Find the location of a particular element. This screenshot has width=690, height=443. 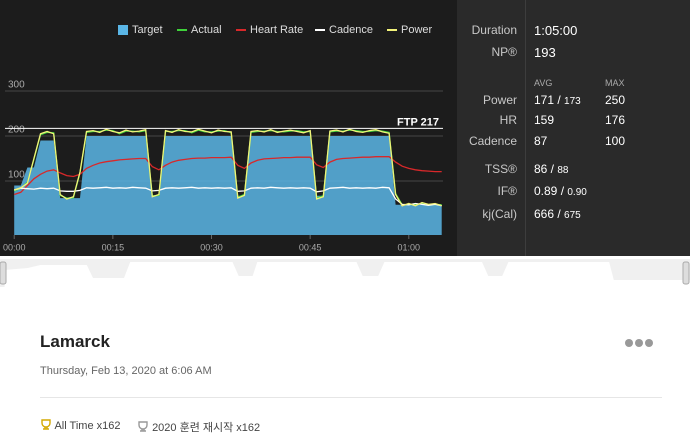

workout-title: Lamarck is located at coordinates (75, 341).